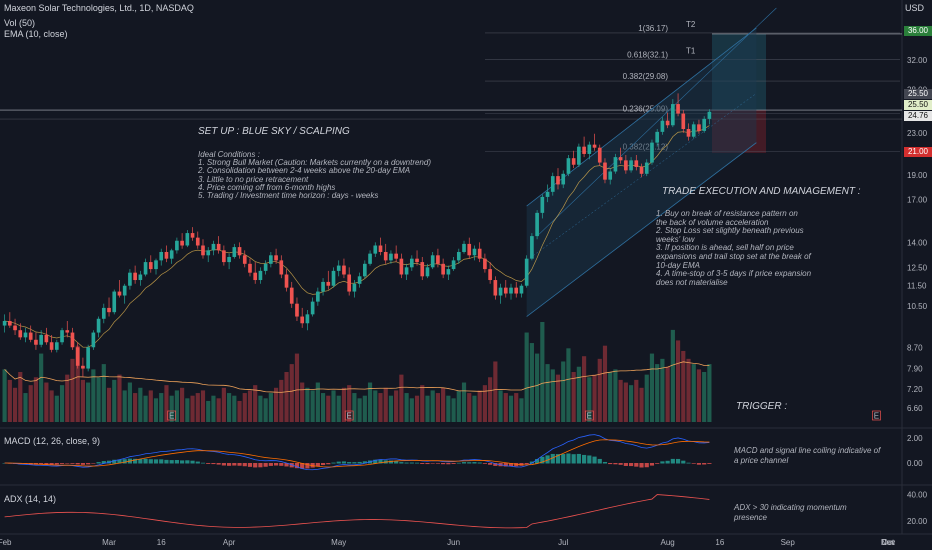 This screenshot has height=550, width=932. What do you see at coordinates (761, 191) in the screenshot?
I see `execution-title: TRADE EXECUTION AND MANAGEMENT :` at bounding box center [761, 191].